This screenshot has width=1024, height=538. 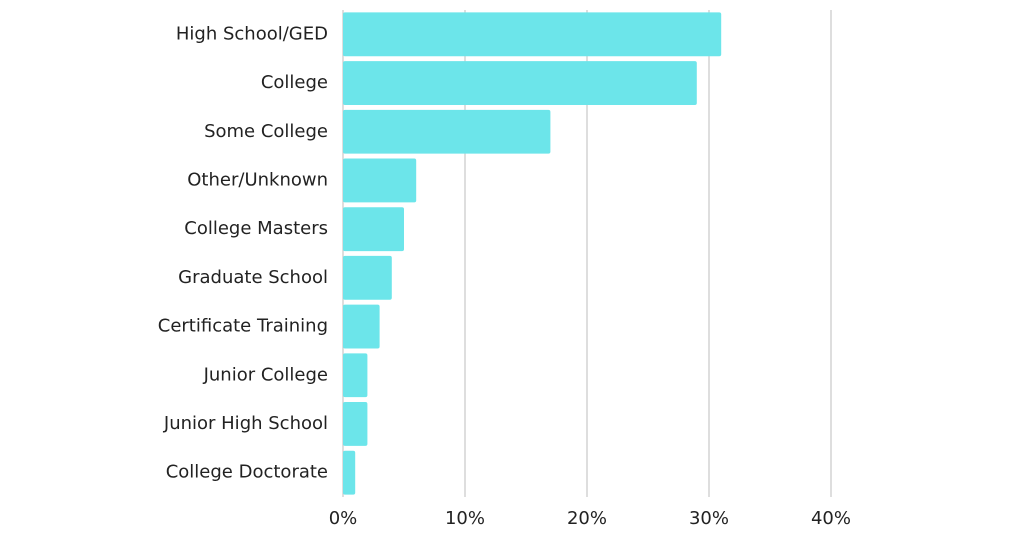 I want to click on y-tick-label: High School/GED, so click(x=252, y=33).